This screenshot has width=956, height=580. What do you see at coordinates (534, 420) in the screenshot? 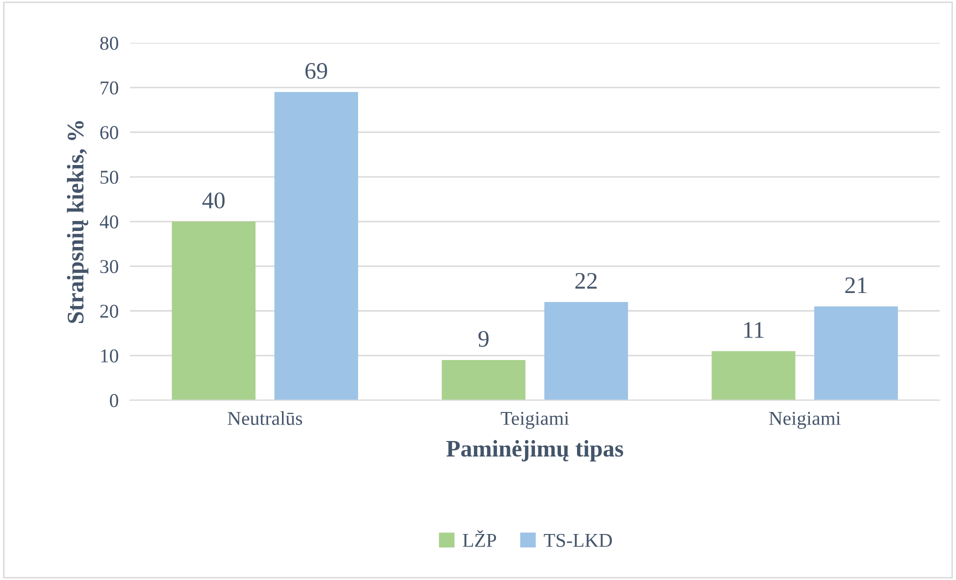
I see `x-tick-label: Teigiami` at bounding box center [534, 420].